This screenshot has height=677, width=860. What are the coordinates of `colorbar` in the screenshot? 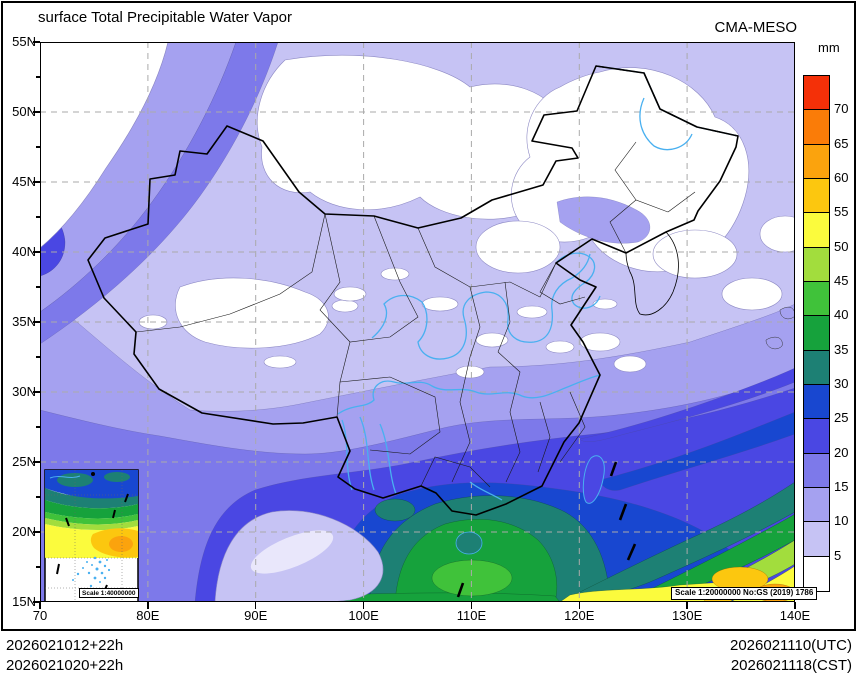 It's located at (816, 333).